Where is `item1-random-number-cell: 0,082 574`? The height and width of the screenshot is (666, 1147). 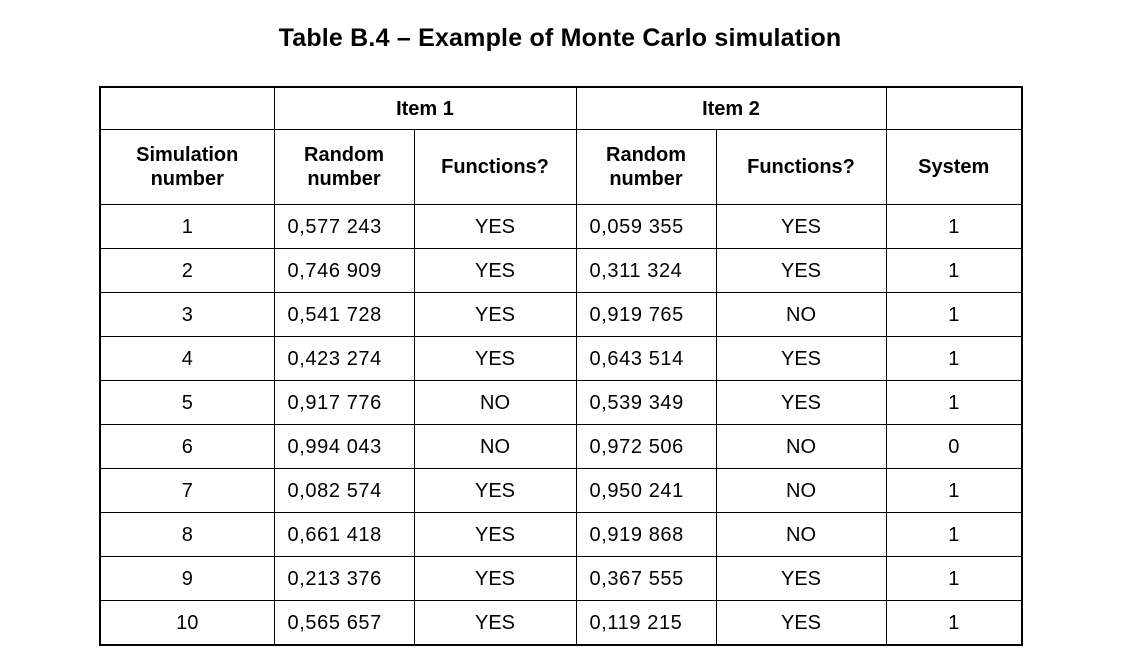
item1-random-number-cell: 0,082 574 is located at coordinates (344, 490).